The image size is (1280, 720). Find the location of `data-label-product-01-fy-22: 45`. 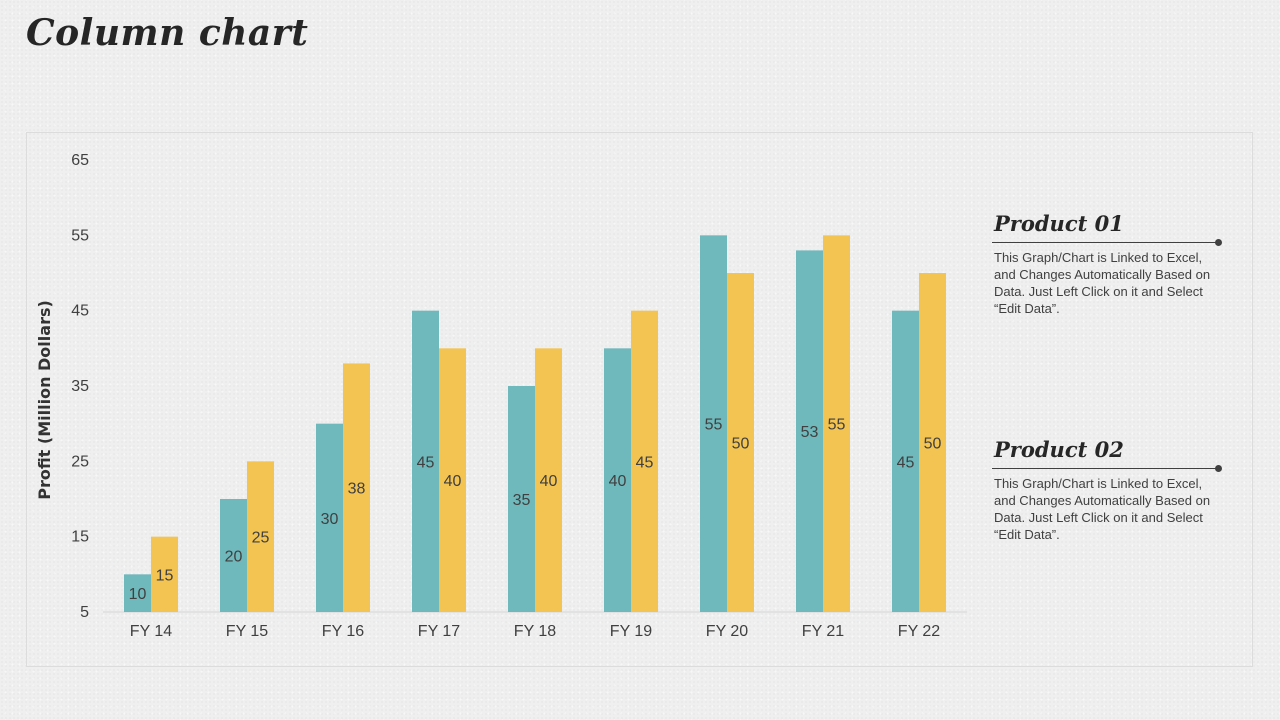

data-label-product-01-fy-22: 45 is located at coordinates (906, 462).